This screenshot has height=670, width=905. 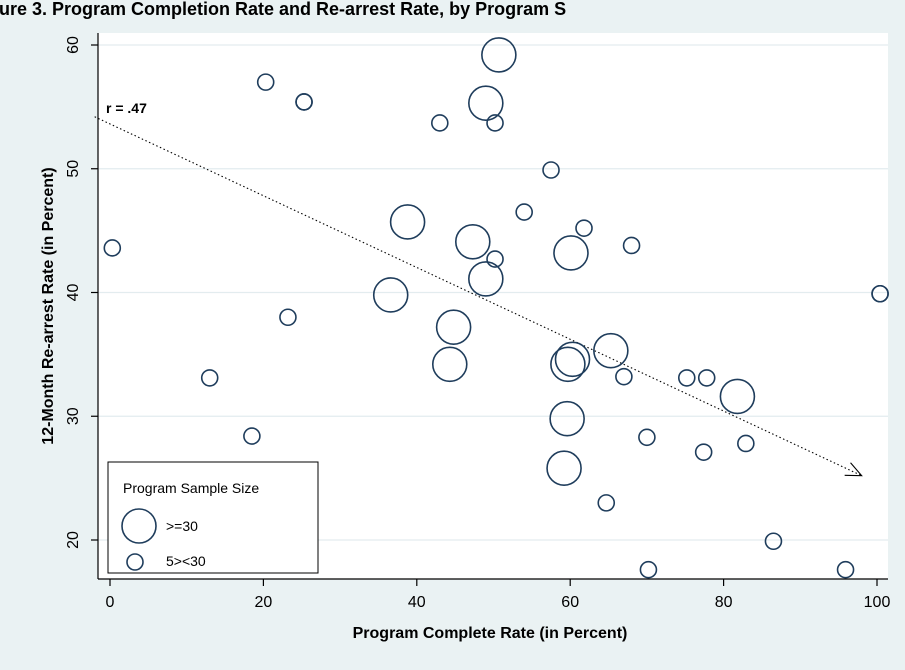 What do you see at coordinates (877, 602) in the screenshot?
I see `x-tick-label: 100` at bounding box center [877, 602].